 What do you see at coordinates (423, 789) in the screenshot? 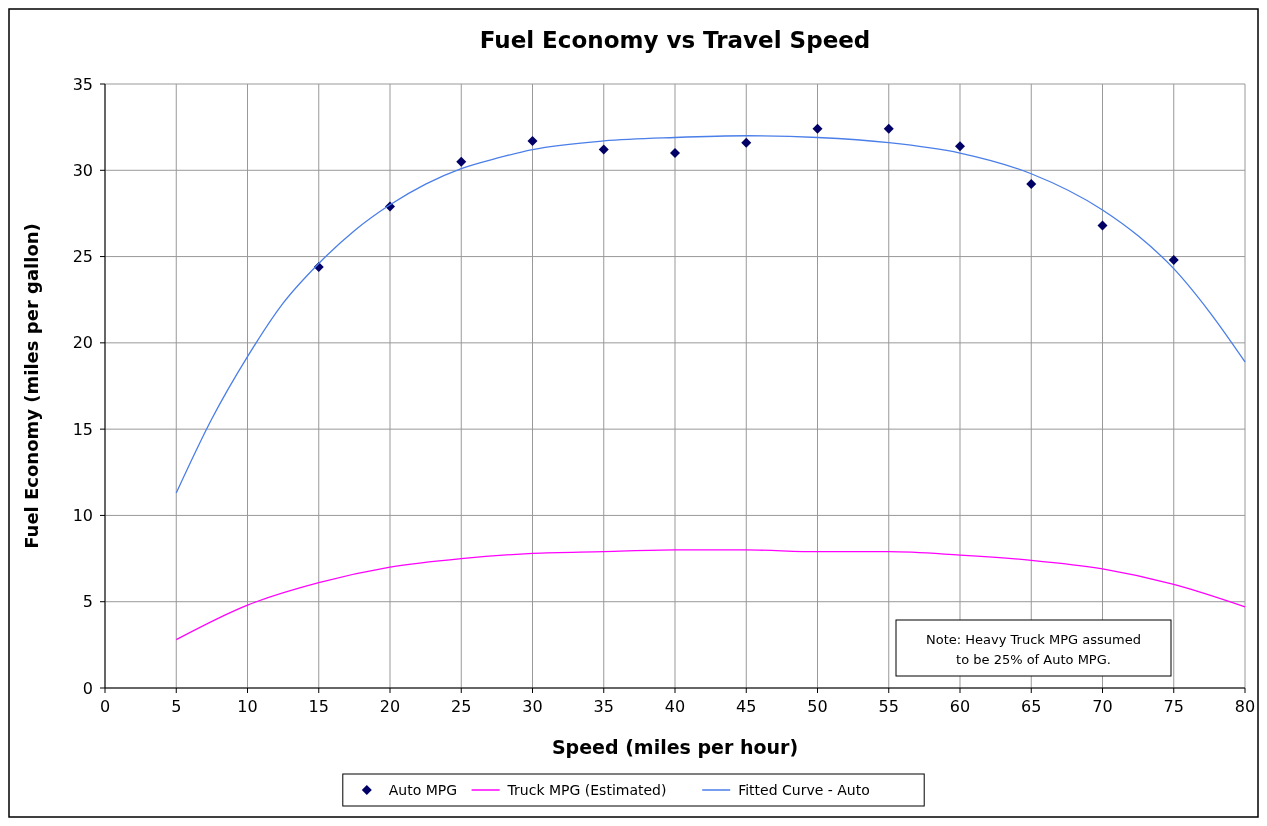
I see `legend-label: Auto MPG` at bounding box center [423, 789].